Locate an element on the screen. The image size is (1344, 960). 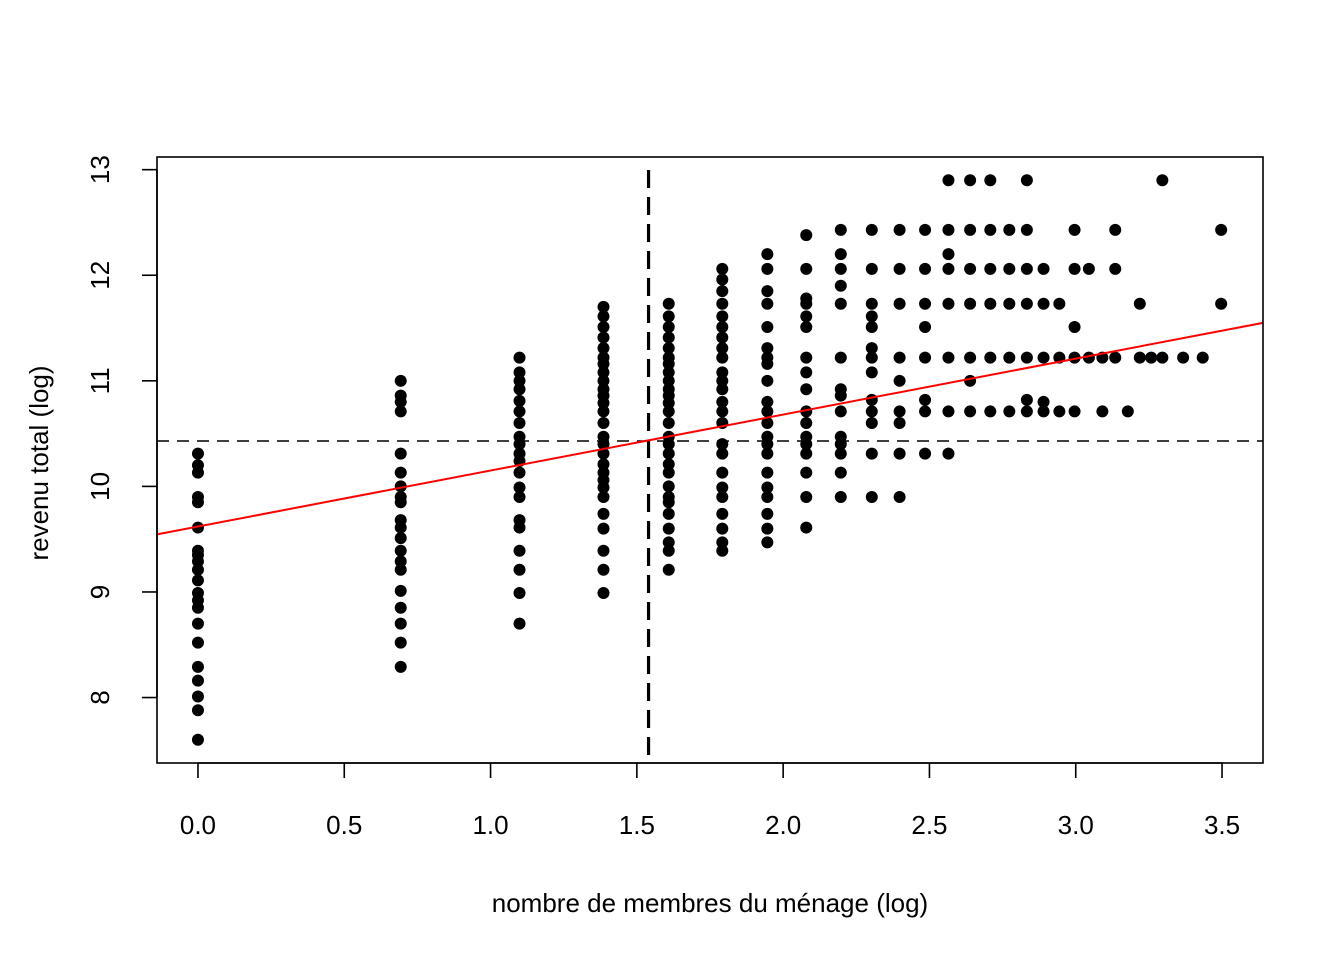
x-tick-label: 1.5 is located at coordinates (637, 825).